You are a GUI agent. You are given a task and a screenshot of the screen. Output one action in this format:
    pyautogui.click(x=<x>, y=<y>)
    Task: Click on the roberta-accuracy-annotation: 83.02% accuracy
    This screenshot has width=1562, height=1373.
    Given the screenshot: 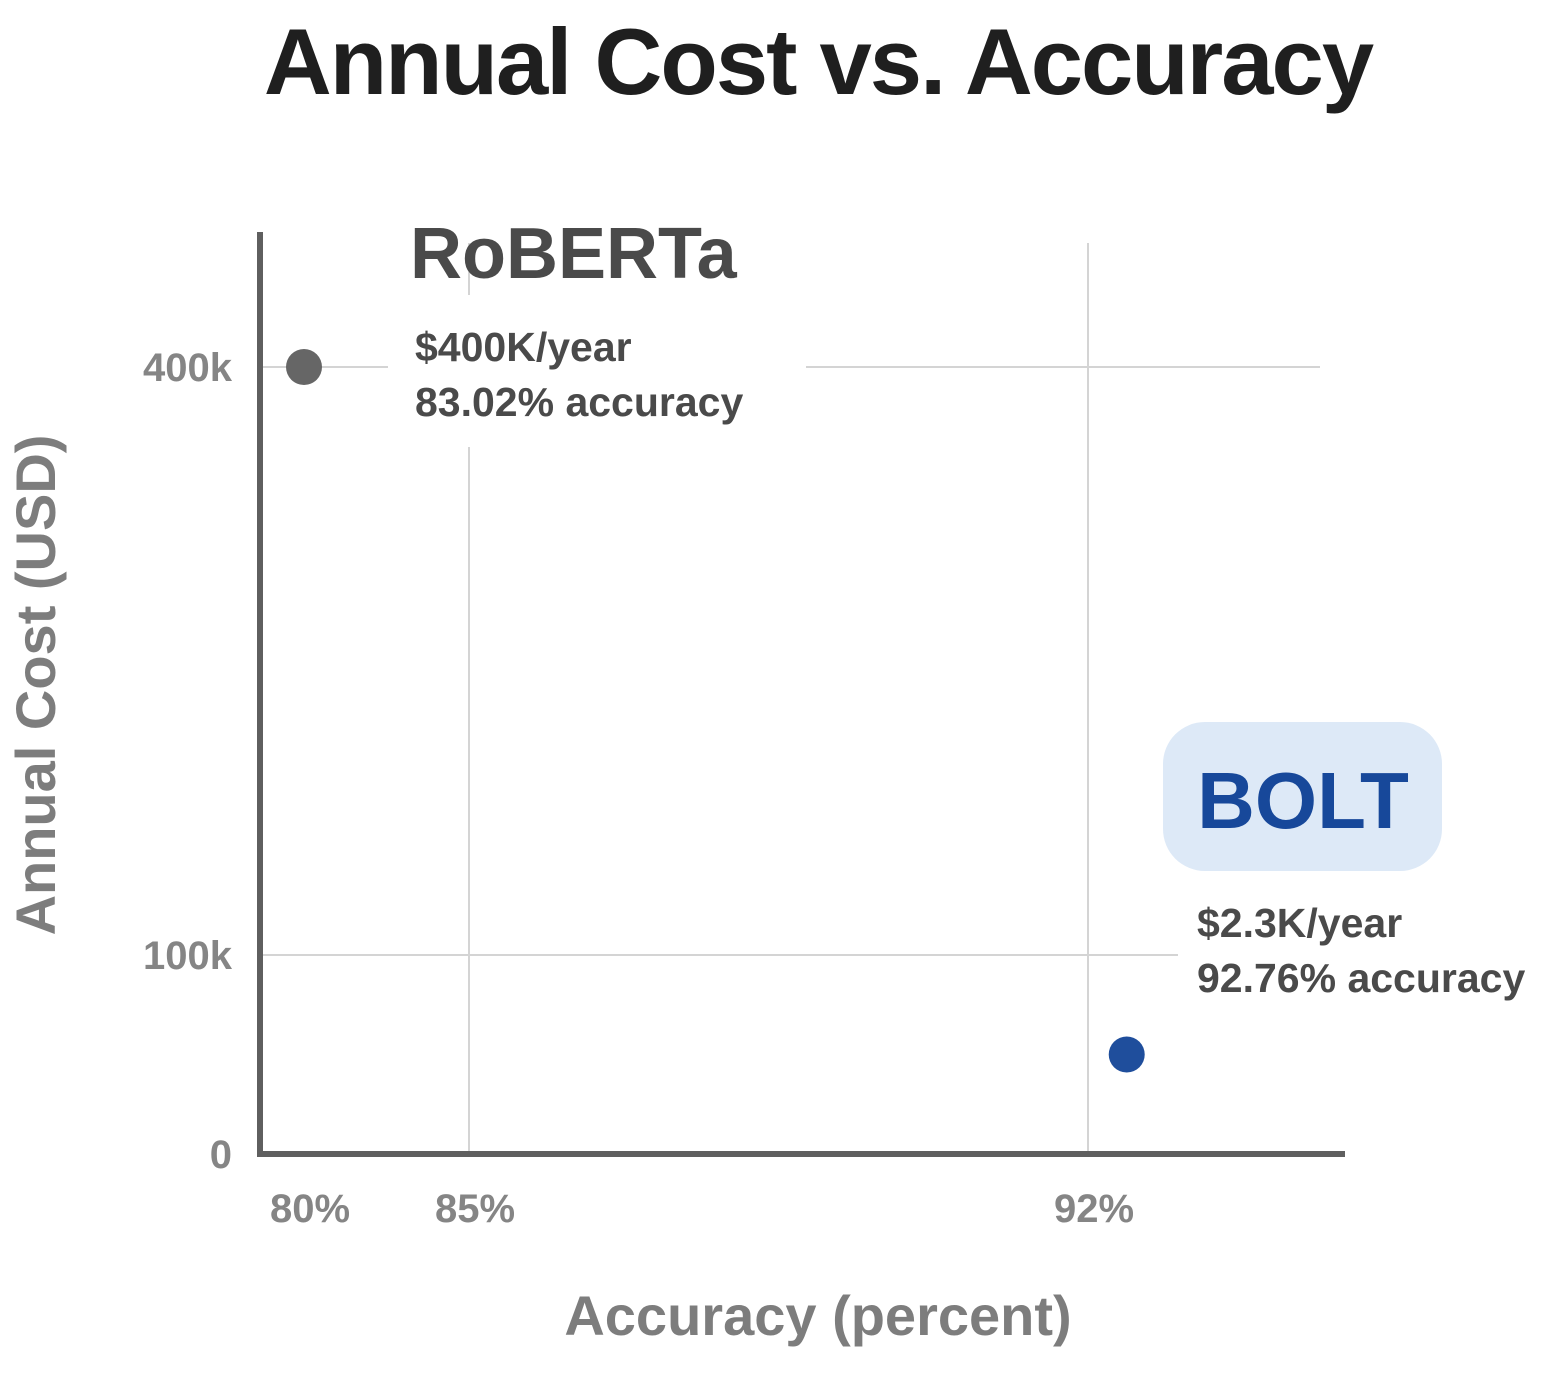 What is the action you would take?
    pyautogui.click(x=579, y=402)
    